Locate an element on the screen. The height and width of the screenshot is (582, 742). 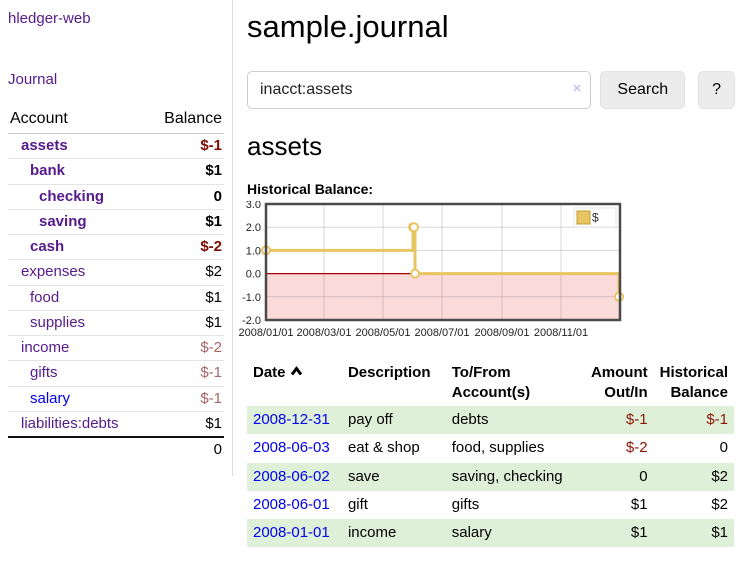
date-cell: 2008-06-03 is located at coordinates (294, 448).